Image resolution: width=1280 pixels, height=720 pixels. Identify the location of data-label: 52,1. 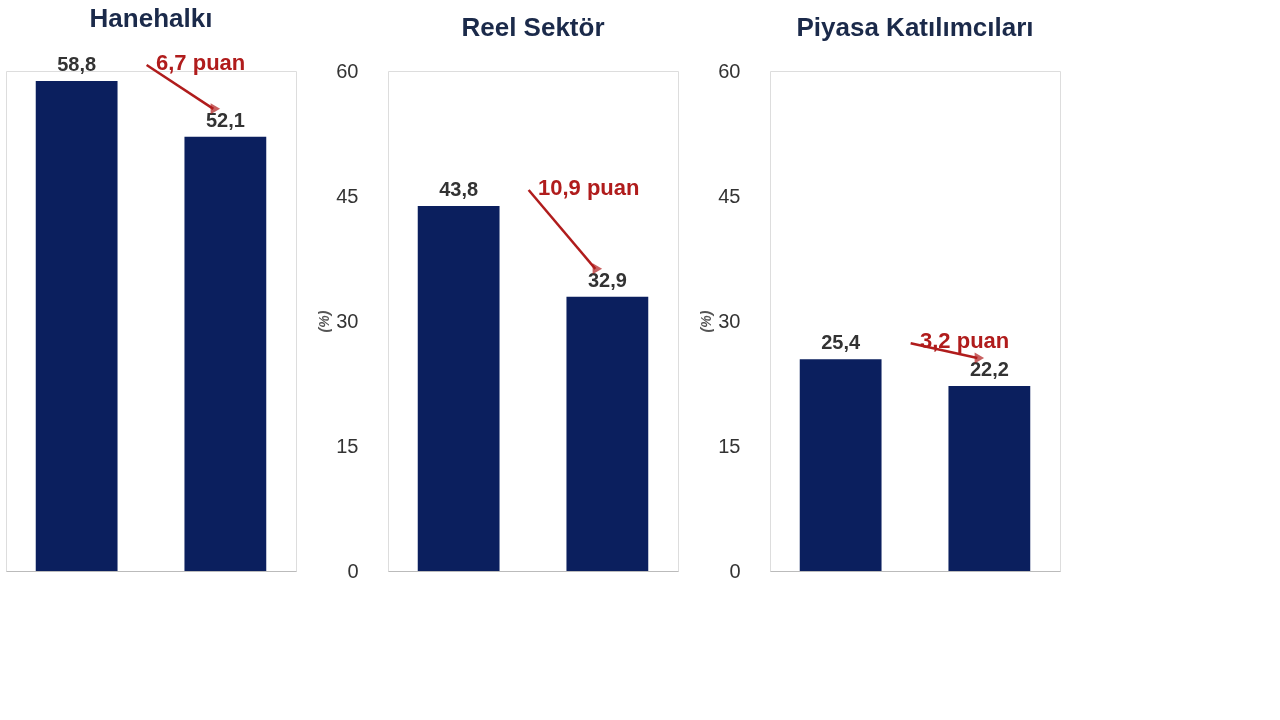
(225, 119).